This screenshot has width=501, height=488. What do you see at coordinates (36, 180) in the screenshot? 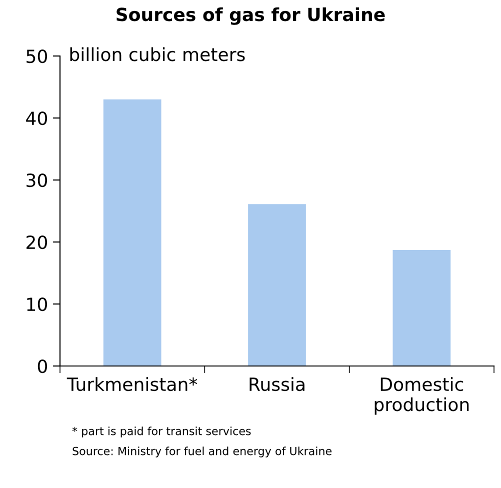
I see `y-tick-label: 30` at bounding box center [36, 180].